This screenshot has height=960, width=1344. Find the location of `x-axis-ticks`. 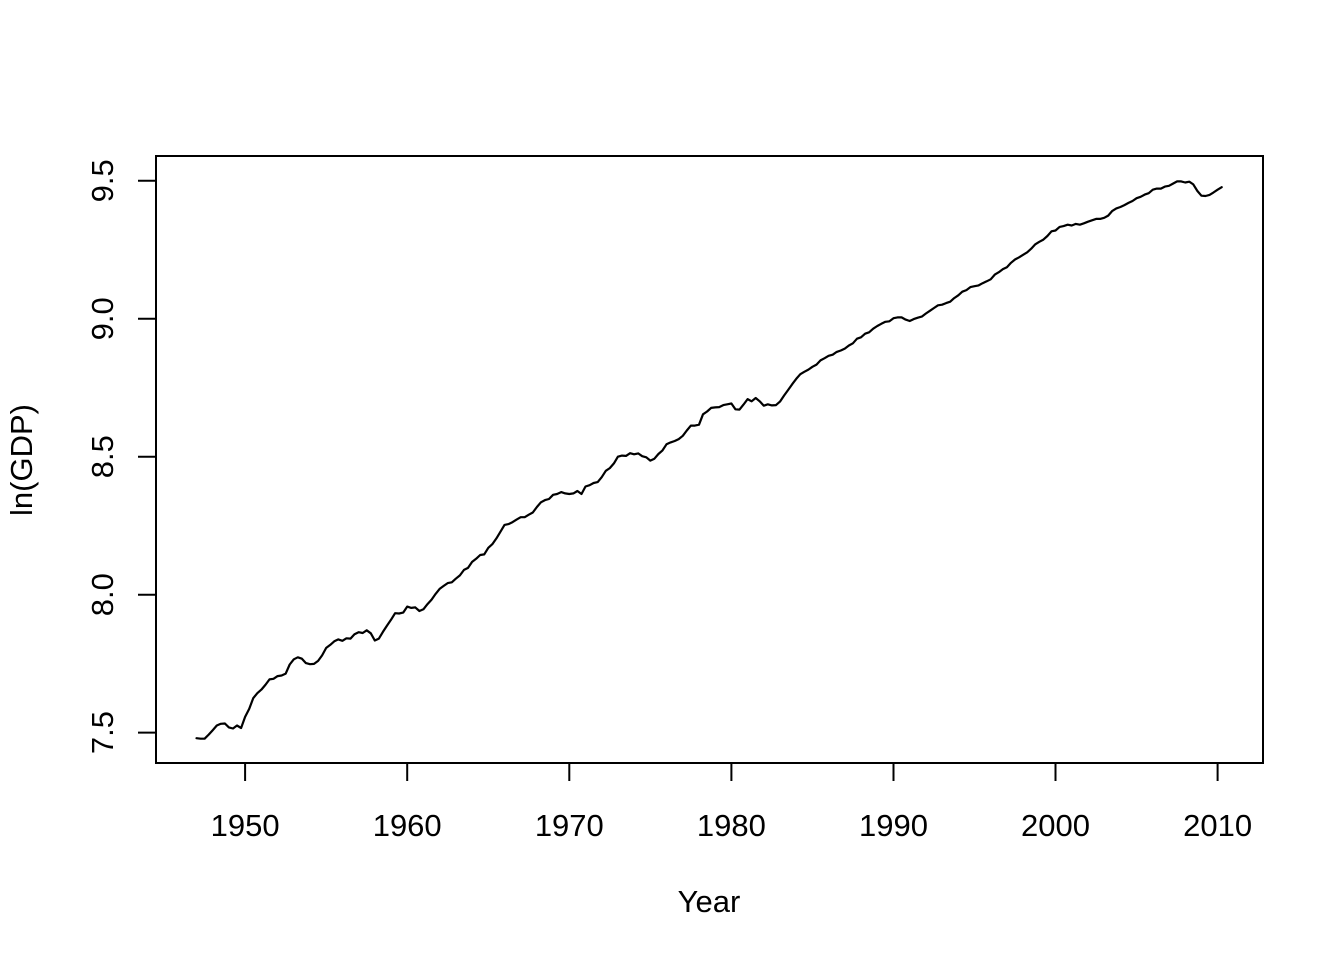

x-axis-ticks is located at coordinates (731, 772).